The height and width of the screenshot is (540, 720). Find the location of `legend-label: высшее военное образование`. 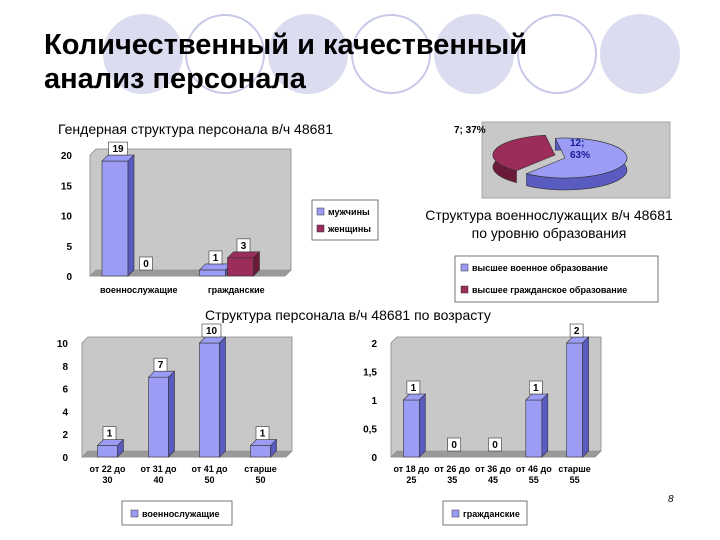

legend-label: высшее военное образование is located at coordinates (540, 268).